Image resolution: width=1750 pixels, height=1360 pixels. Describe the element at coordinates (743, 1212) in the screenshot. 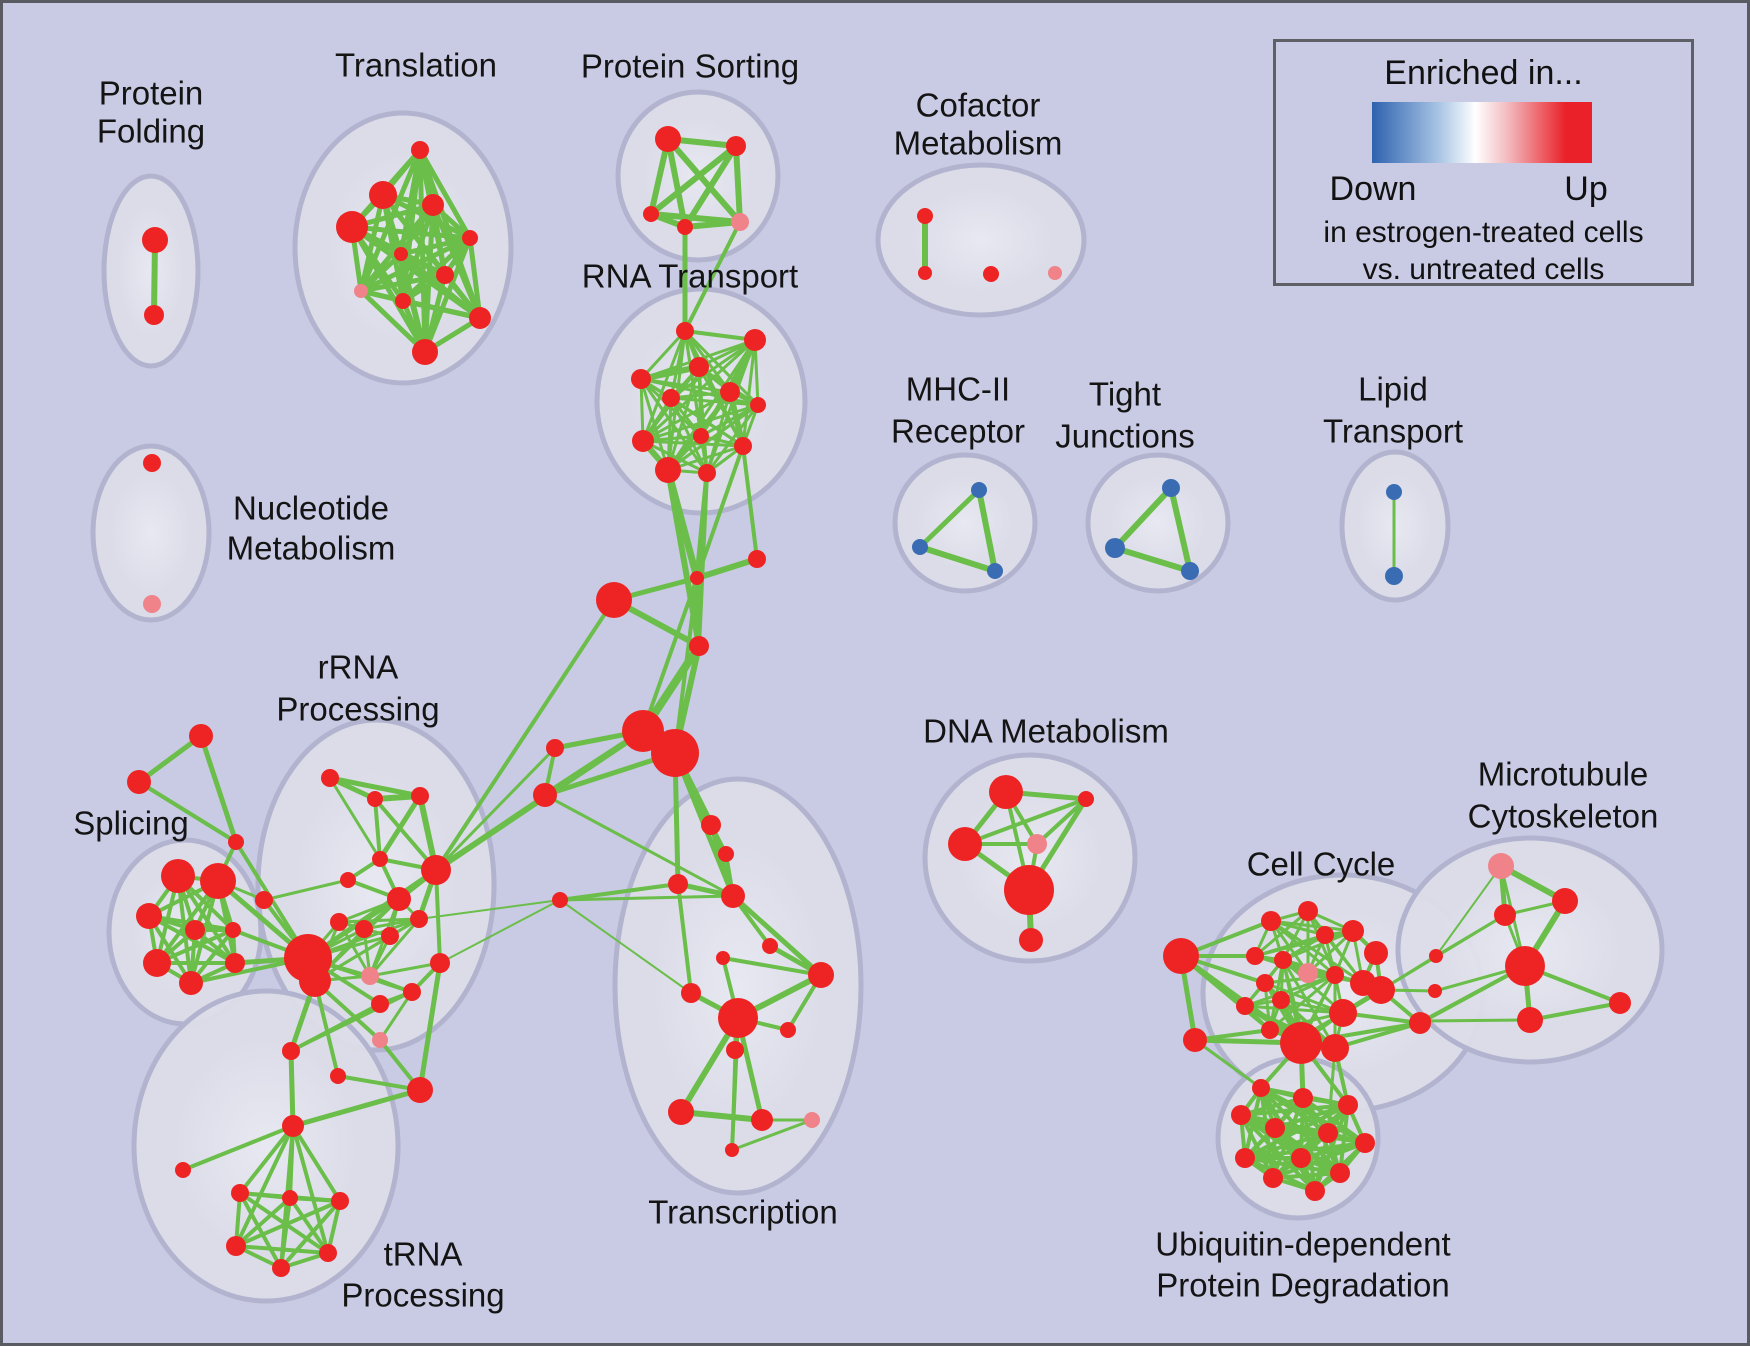

I see `cluster-label-transcription: Transcription` at that location.